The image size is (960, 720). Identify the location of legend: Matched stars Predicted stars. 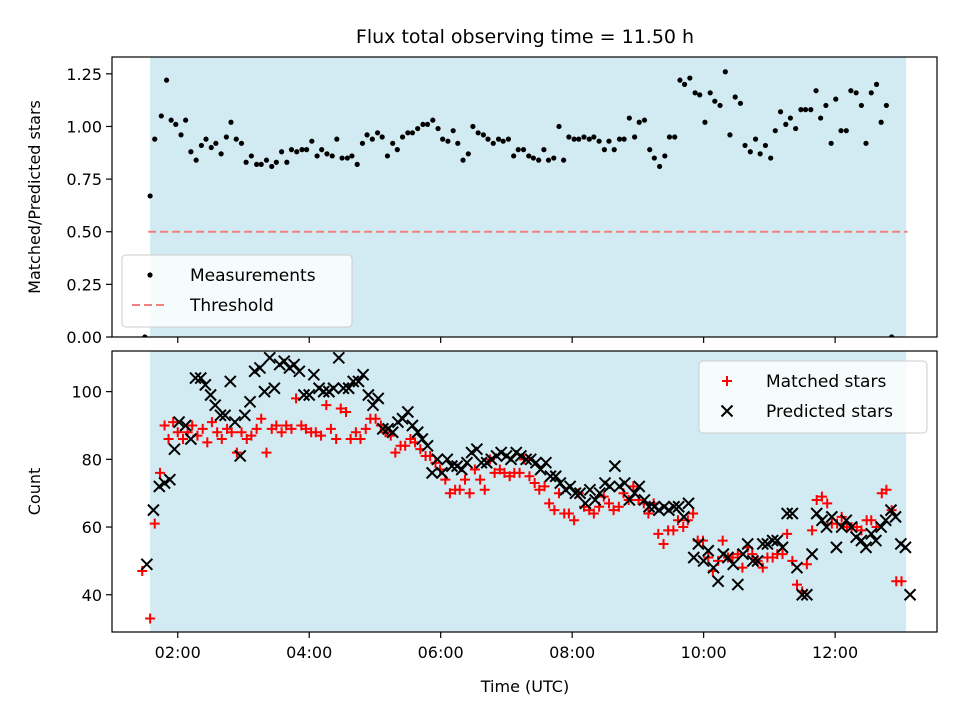
(813, 397).